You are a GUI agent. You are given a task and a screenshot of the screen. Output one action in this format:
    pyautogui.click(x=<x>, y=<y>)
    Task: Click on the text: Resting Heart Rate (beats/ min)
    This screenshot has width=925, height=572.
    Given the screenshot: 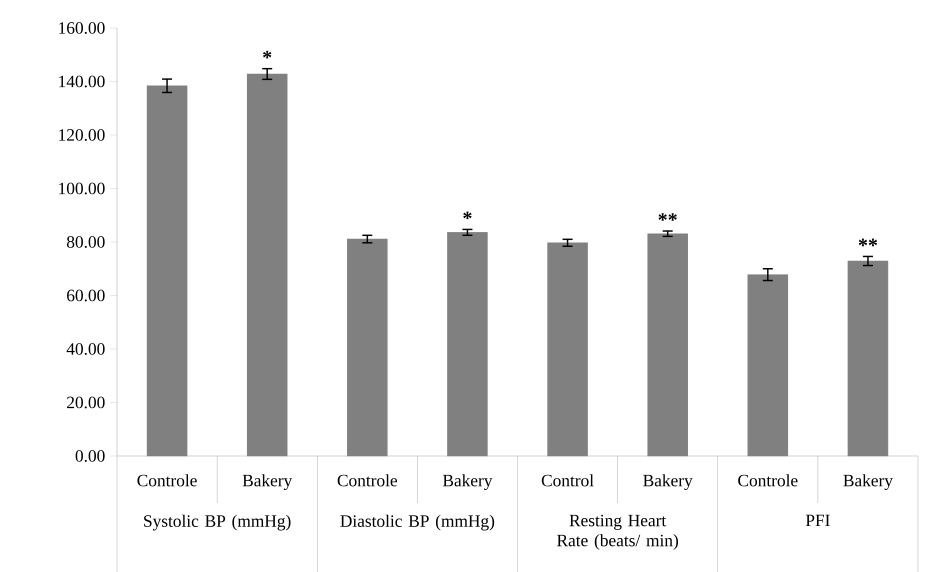 What is the action you would take?
    pyautogui.click(x=617, y=532)
    